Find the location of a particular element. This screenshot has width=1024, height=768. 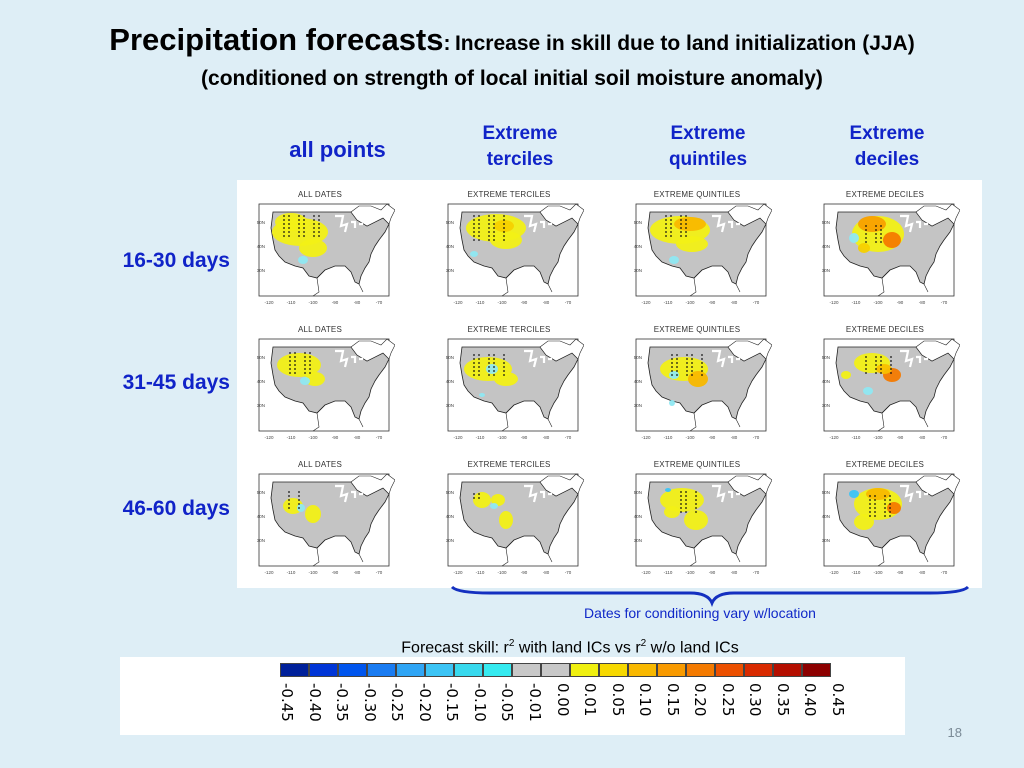

colorbar-tick-text: 0.20 is located at coordinates (700, 700).